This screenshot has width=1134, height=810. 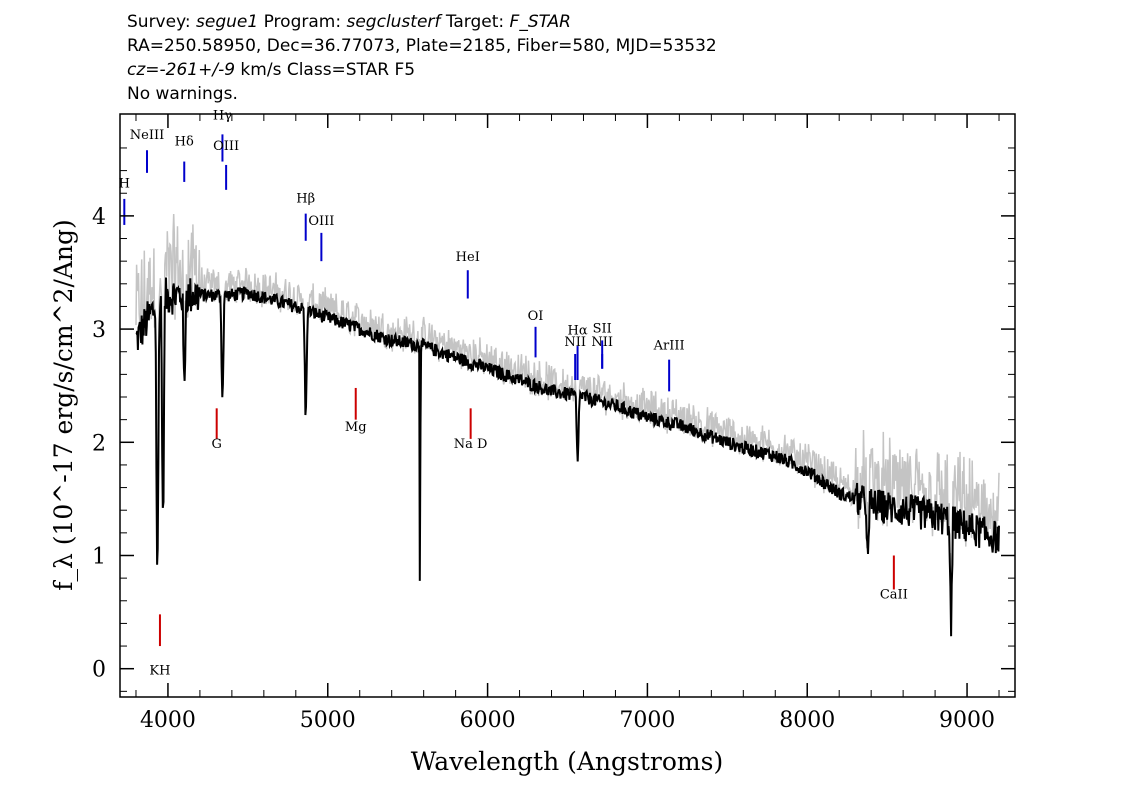 I want to click on x-axis-title: Wavelength (Angstroms), so click(x=567, y=761).